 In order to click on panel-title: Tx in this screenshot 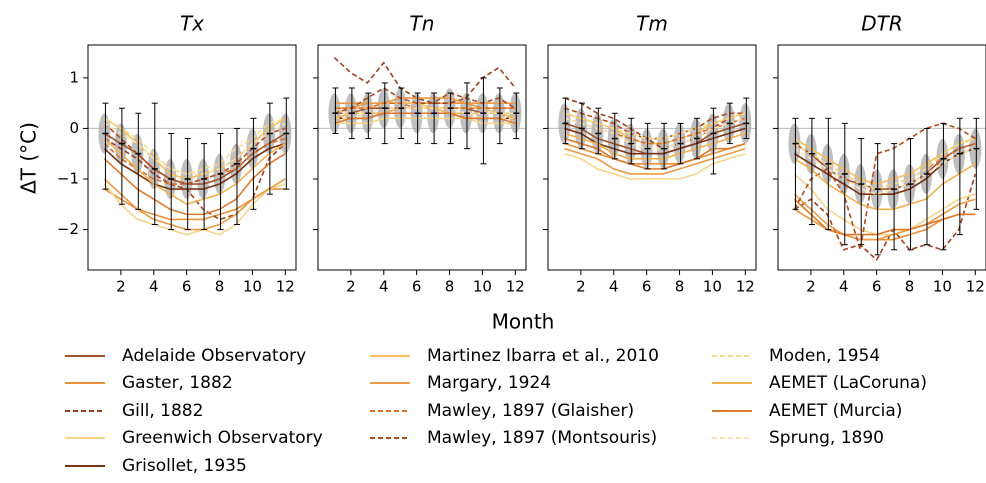, I will do `click(192, 24)`.